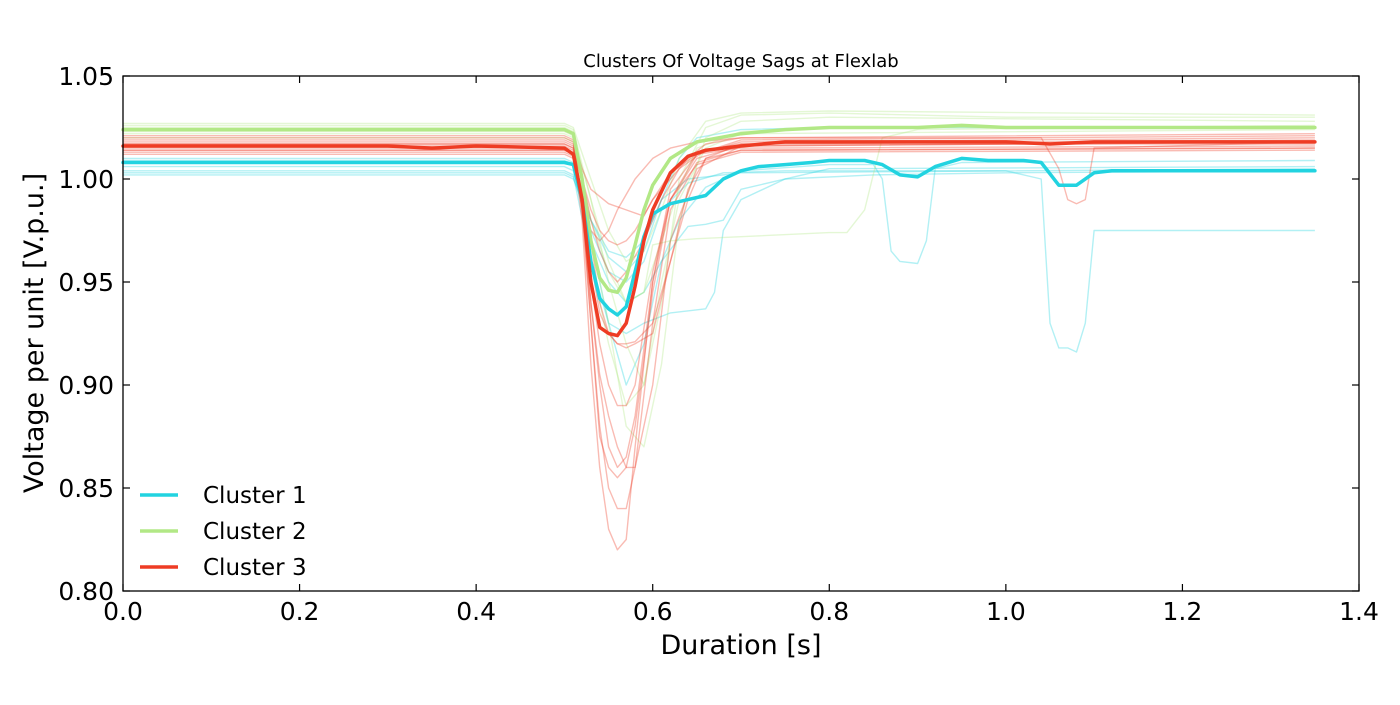 The image size is (1400, 705). What do you see at coordinates (829, 611) in the screenshot?
I see `x-tick-label: 0.8` at bounding box center [829, 611].